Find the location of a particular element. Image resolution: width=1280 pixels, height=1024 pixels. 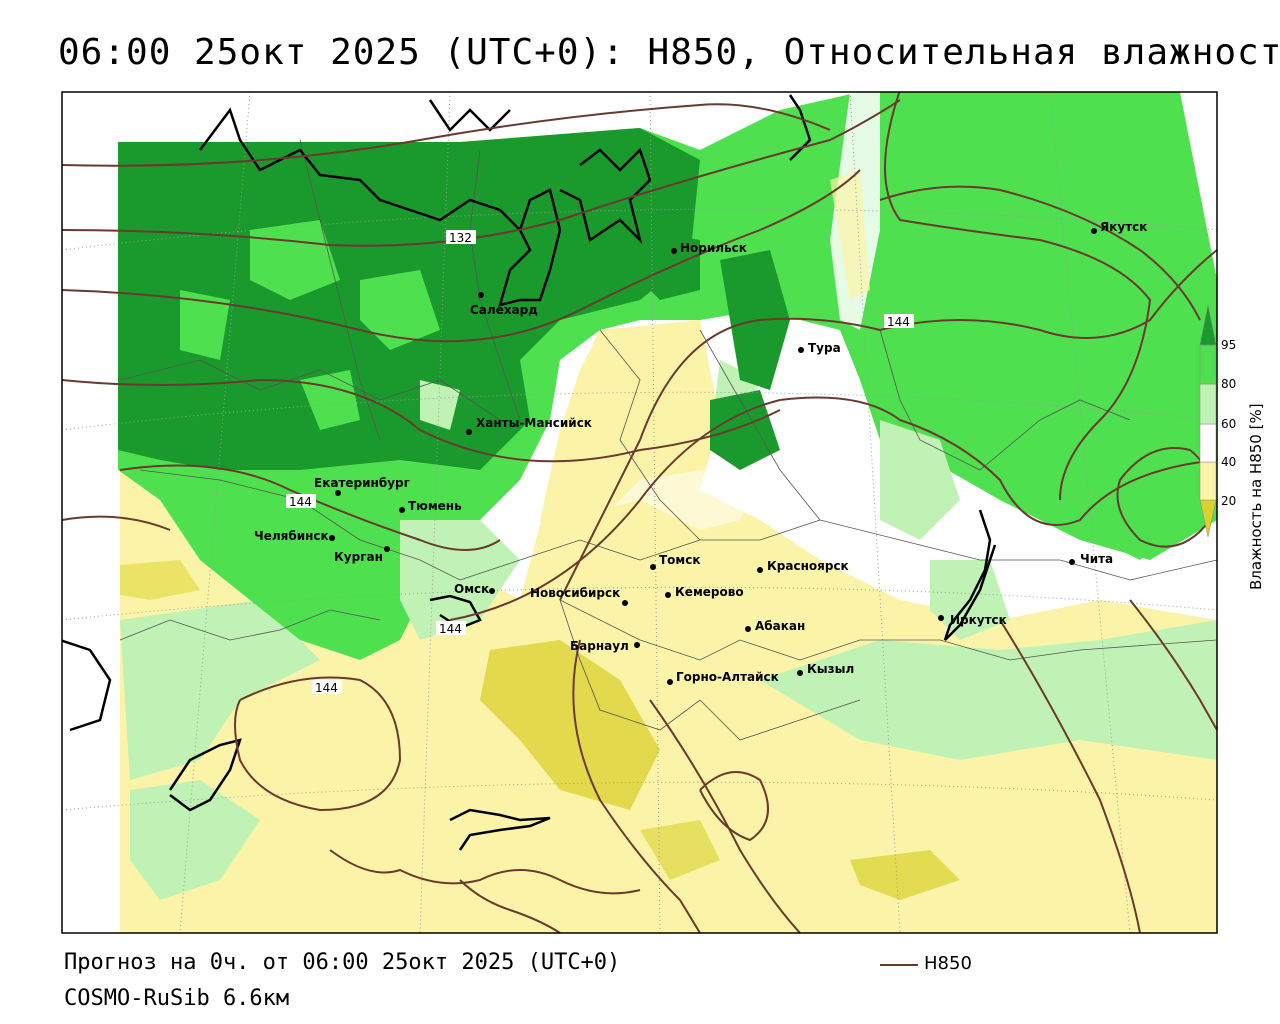

city-barnaul: Барнаул is located at coordinates (605, 646).